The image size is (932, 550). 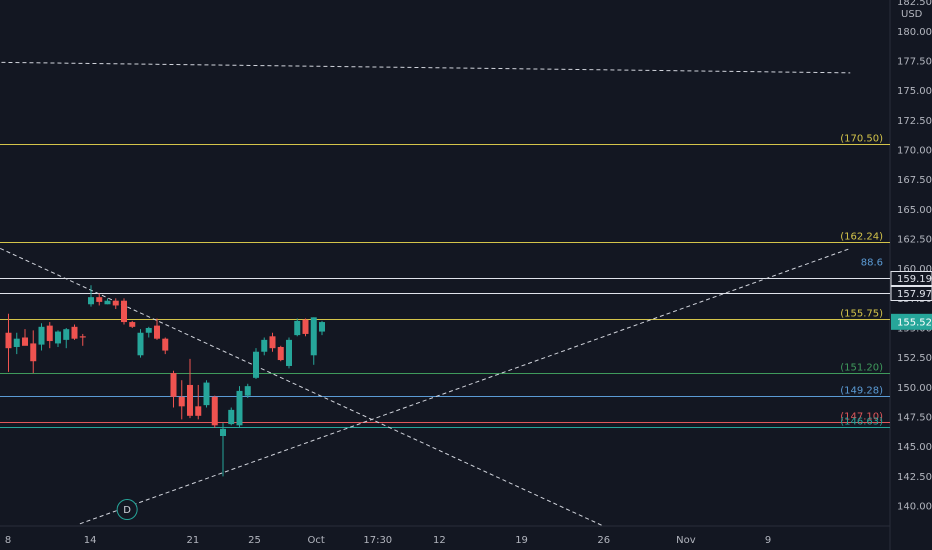 What do you see at coordinates (914, 388) in the screenshot?
I see `price-tick-label: 150.00` at bounding box center [914, 388].